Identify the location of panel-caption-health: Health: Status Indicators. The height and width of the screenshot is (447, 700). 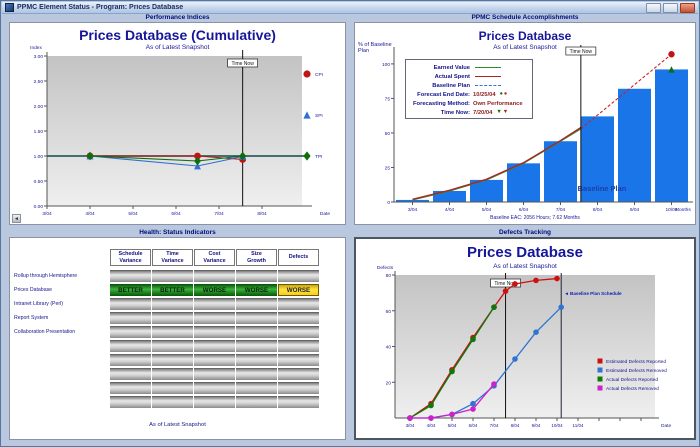
(177, 232).